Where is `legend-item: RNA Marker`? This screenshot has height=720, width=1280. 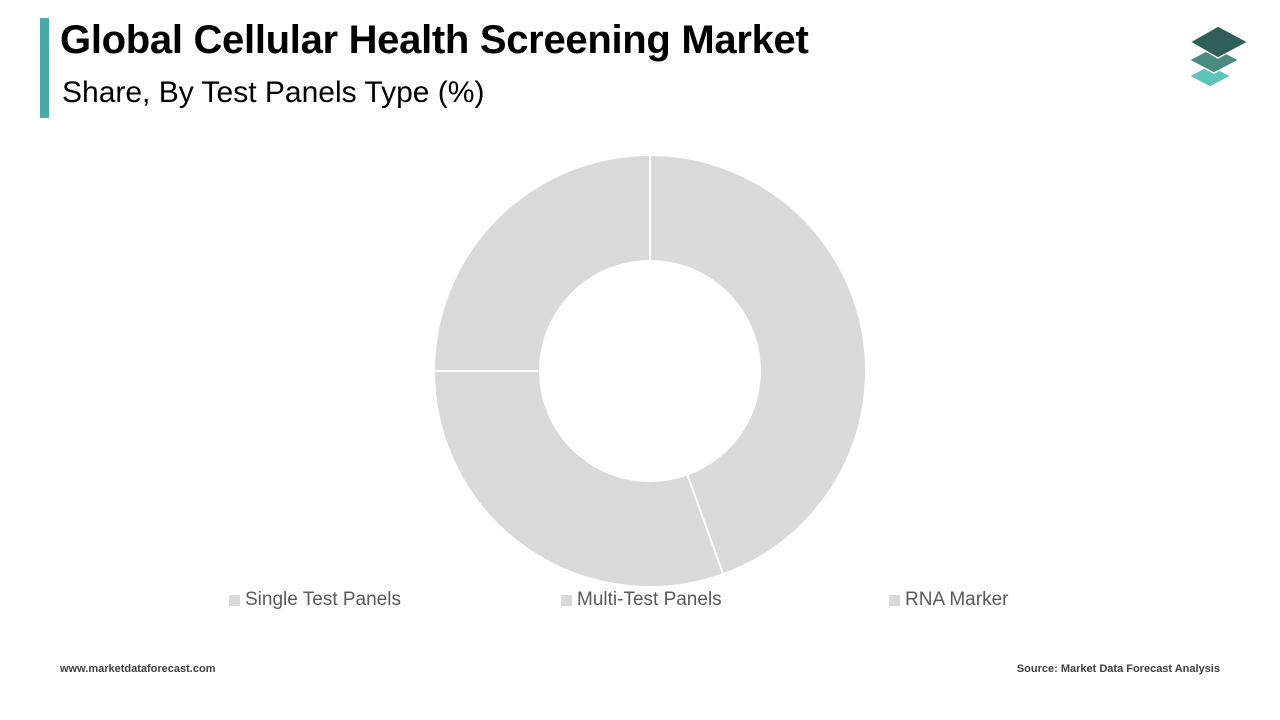 legend-item: RNA Marker is located at coordinates (948, 600).